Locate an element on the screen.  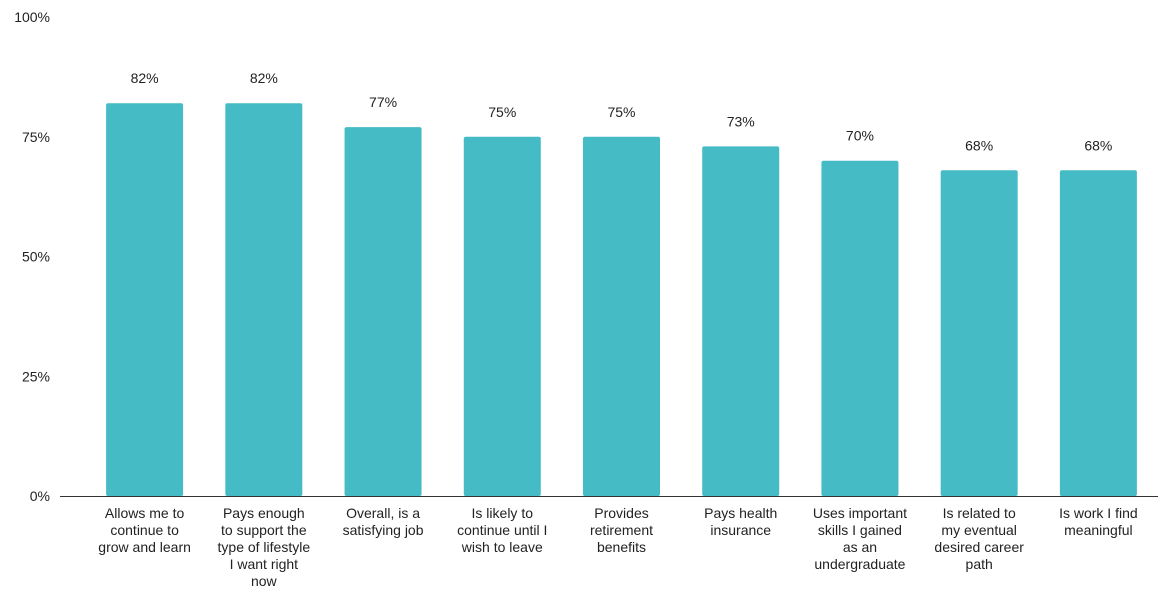
x-tick-label-line: Pays enough is located at coordinates (264, 513).